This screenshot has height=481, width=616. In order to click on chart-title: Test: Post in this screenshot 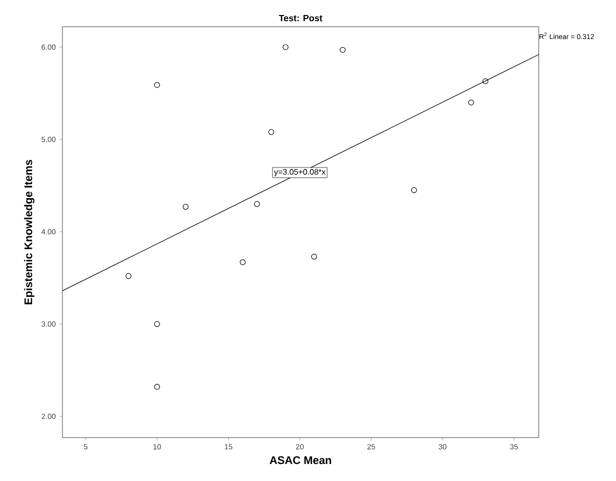, I will do `click(300, 18)`.